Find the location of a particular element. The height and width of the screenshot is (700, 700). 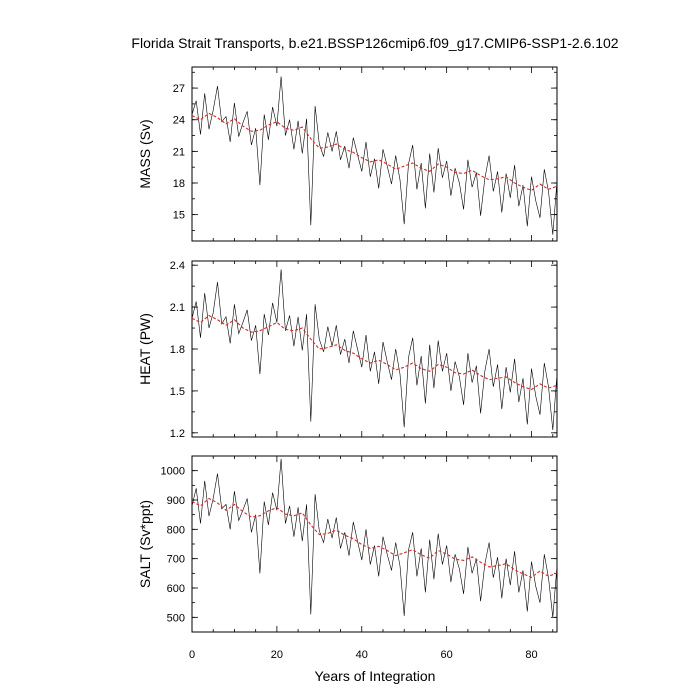

panel-frame-heat is located at coordinates (374, 349).